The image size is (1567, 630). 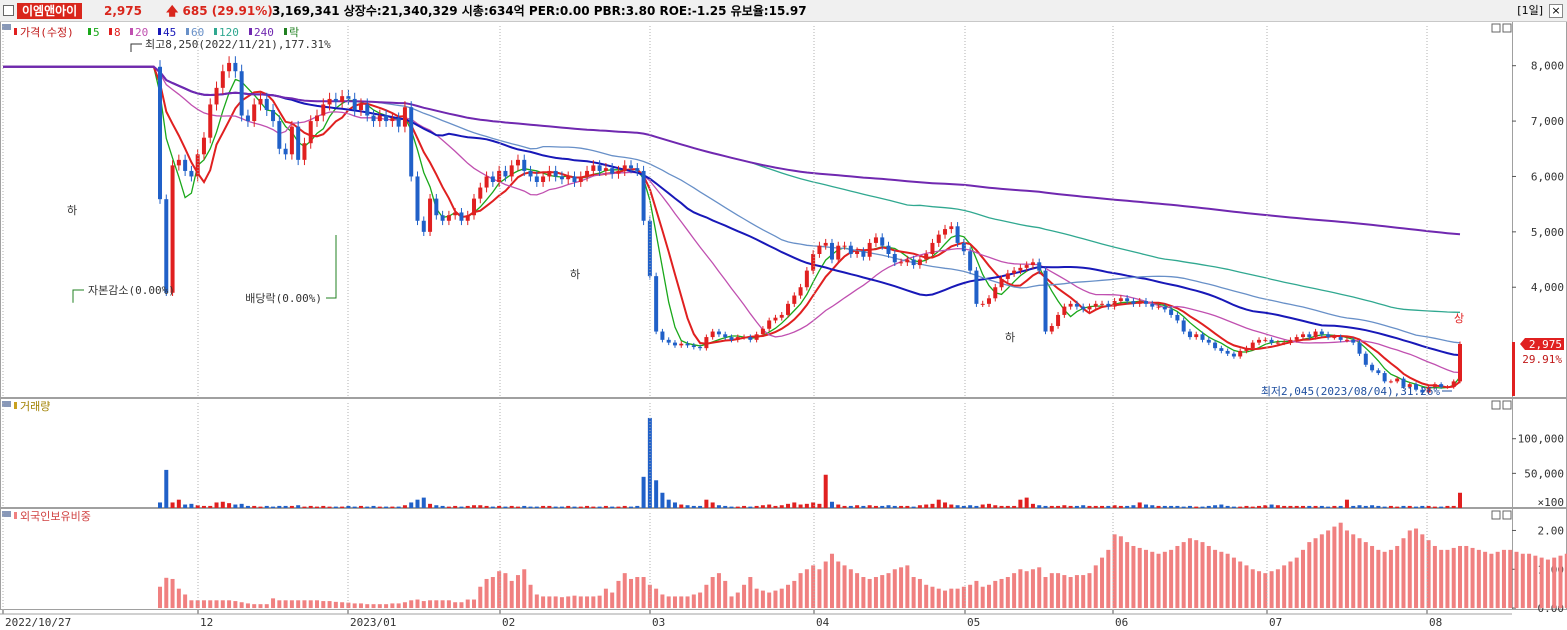 I want to click on last-price-value: 2,975, so click(x=1545, y=344).